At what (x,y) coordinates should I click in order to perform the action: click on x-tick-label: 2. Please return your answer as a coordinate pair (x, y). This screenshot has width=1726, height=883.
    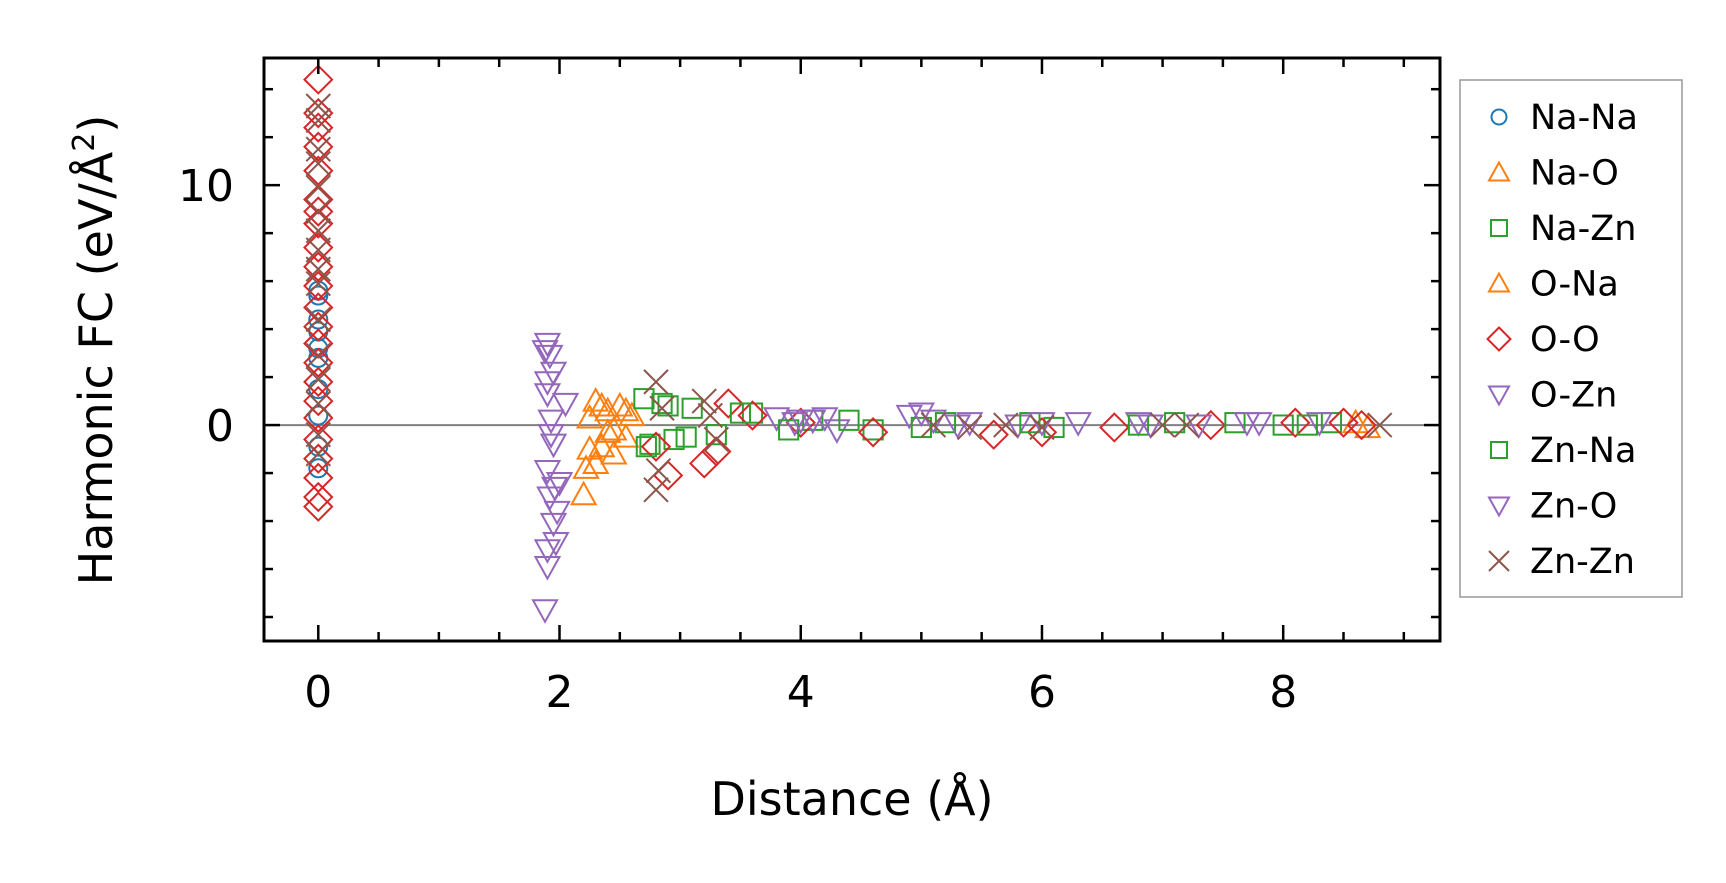
    Looking at the image, I should click on (560, 692).